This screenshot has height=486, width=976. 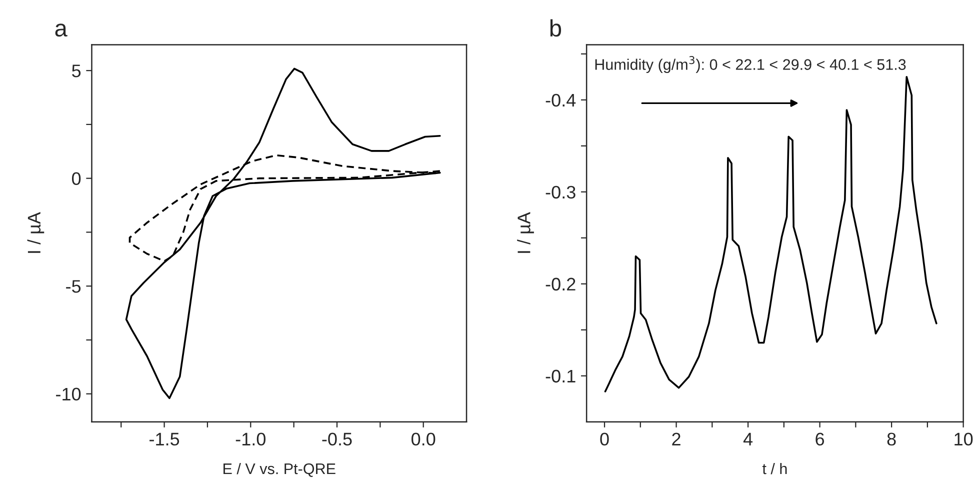 I want to click on y-tick-label: -0.1, so click(x=561, y=376).